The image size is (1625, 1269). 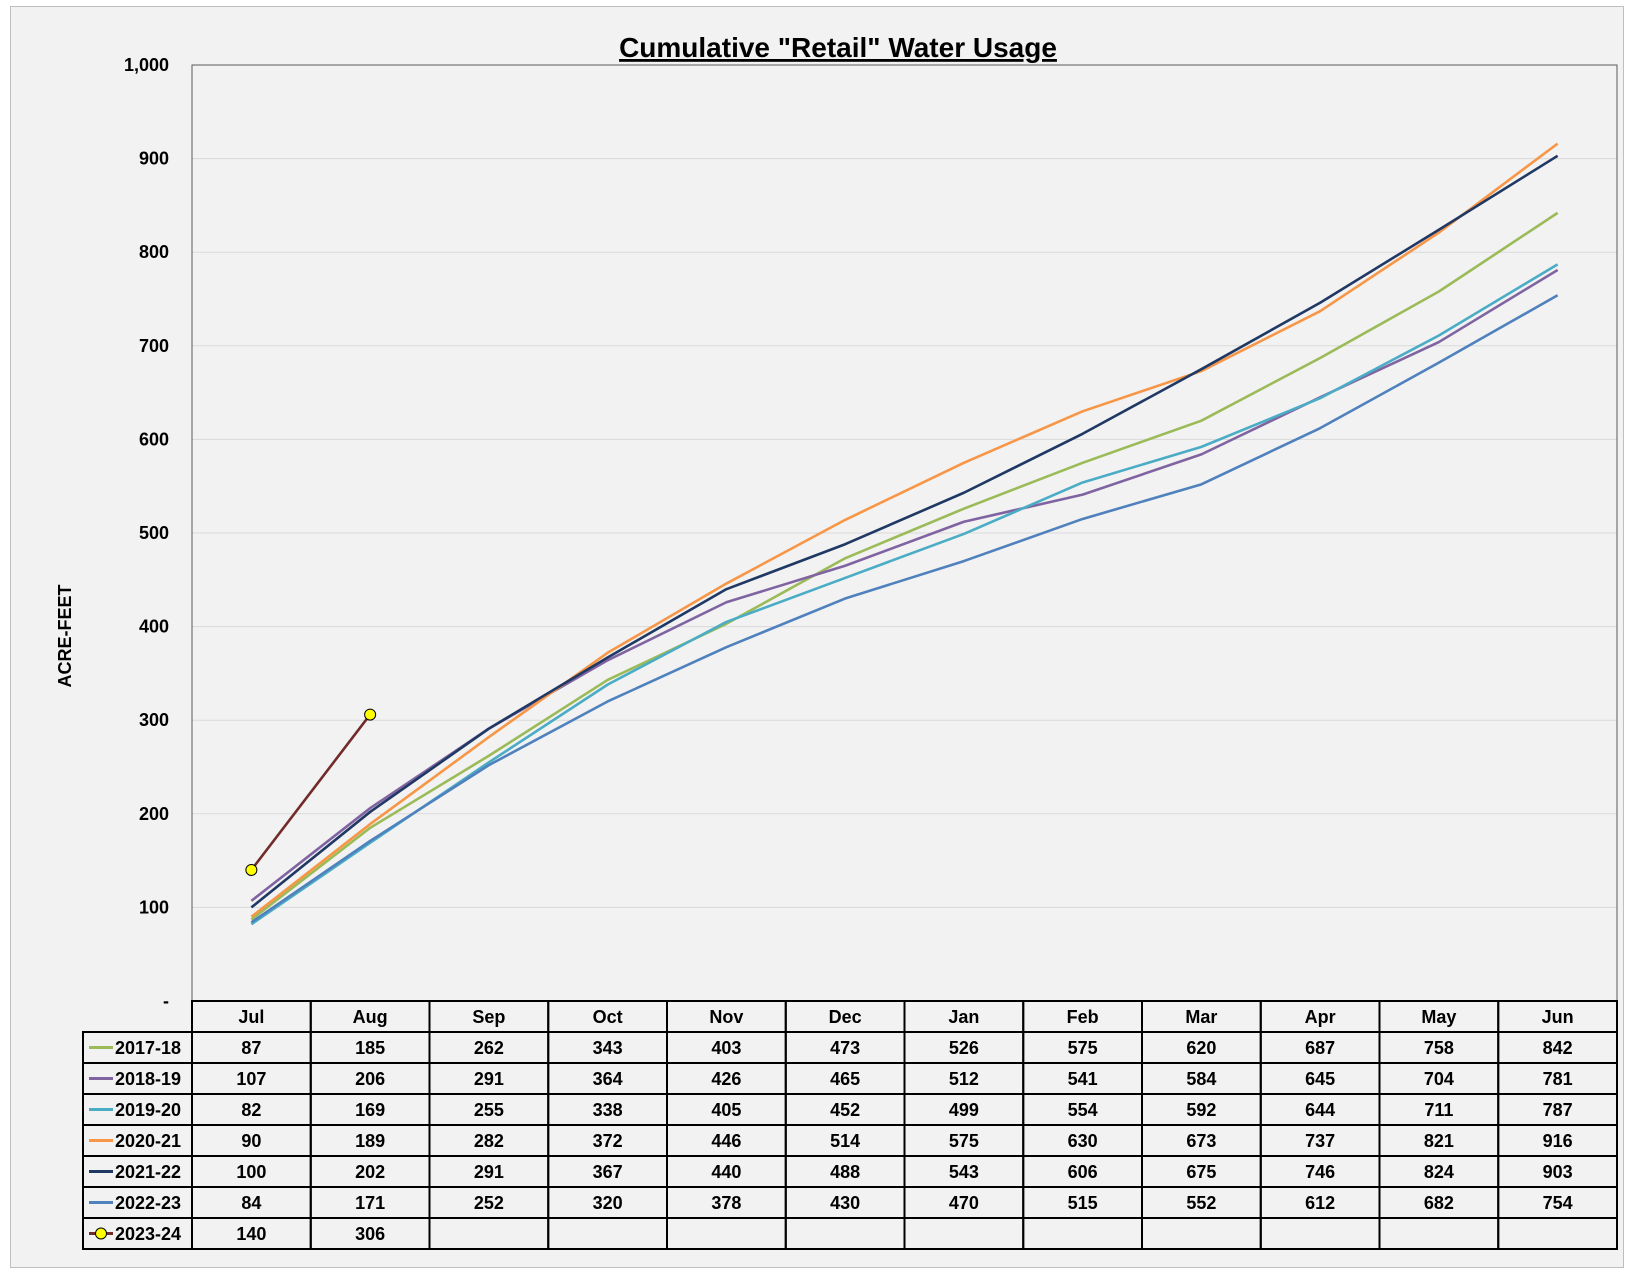 I want to click on data-label-2021-22-sep: 291, so click(x=489, y=1172).